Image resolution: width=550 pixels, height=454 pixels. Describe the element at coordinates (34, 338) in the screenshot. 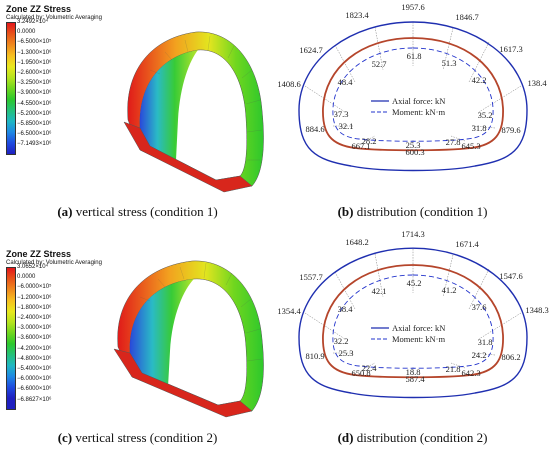

I see `legend-tick-label: −3.6000×10⁶` at that location.